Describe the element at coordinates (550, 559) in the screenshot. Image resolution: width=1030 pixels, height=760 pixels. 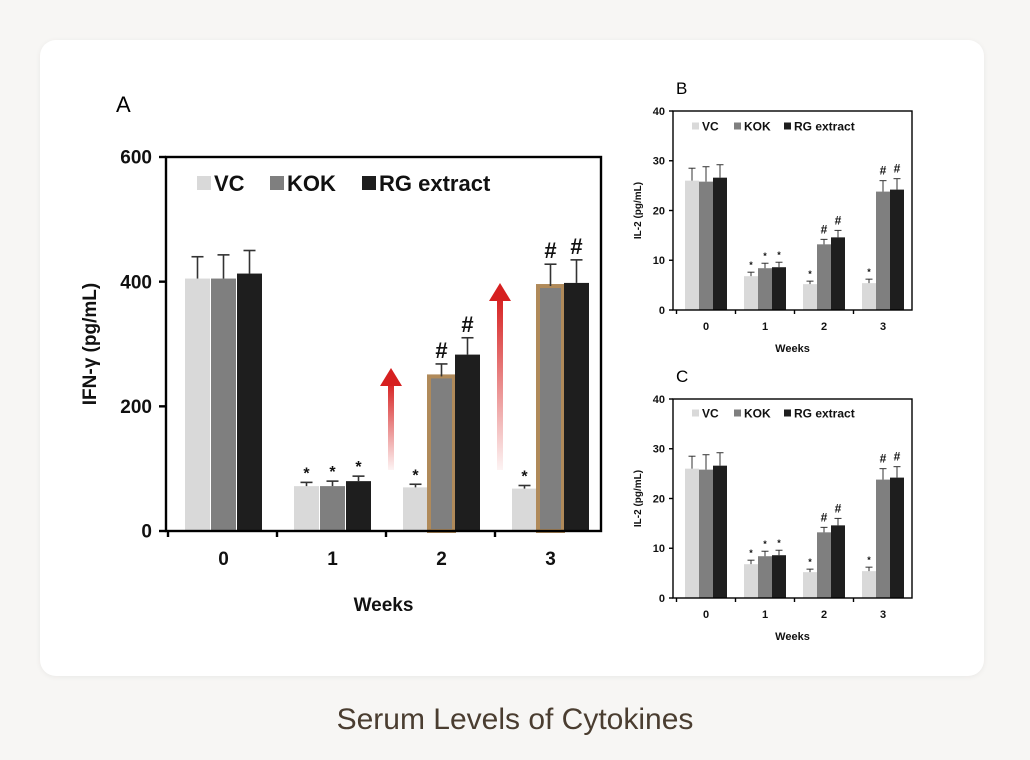
I see `x-tick-label-a: 3` at that location.